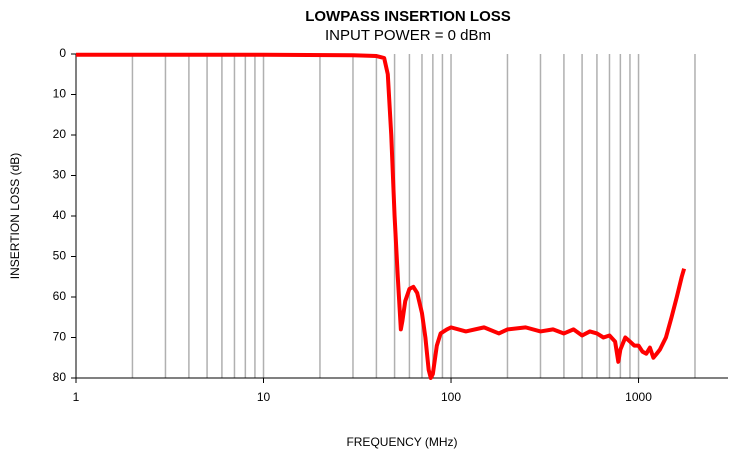 The width and height of the screenshot is (730, 459). Describe the element at coordinates (60, 337) in the screenshot. I see `y-tick-label: 70` at that location.